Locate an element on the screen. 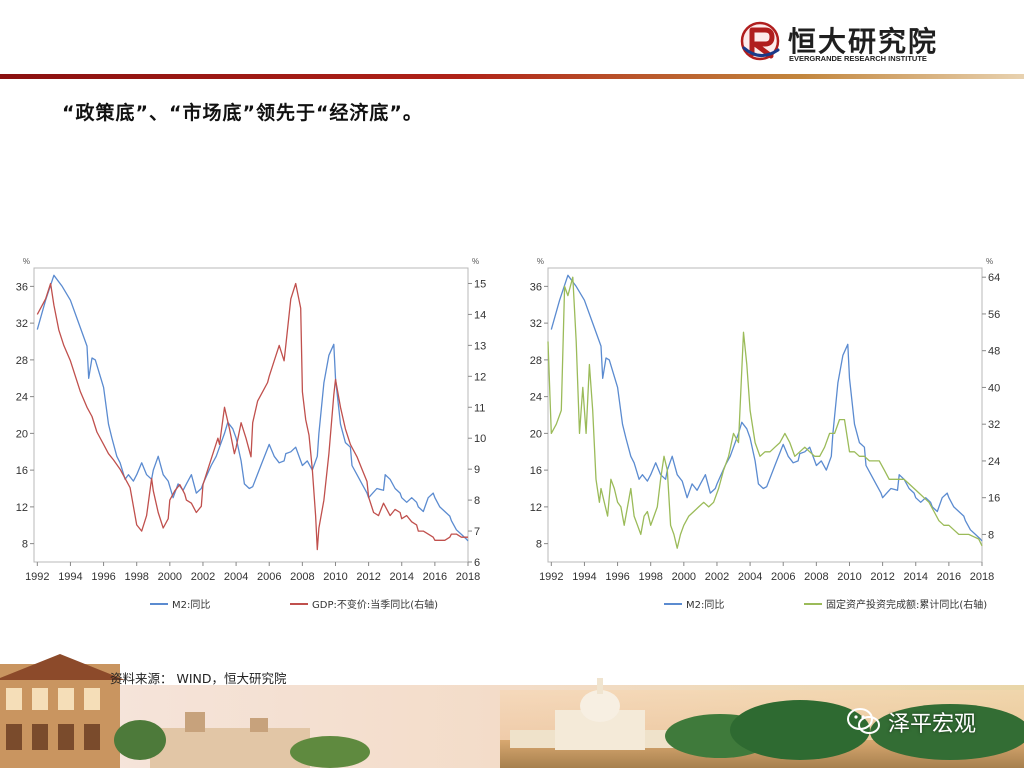 The height and width of the screenshot is (768, 1024). right-axis-tick-label: 32 is located at coordinates (994, 425).